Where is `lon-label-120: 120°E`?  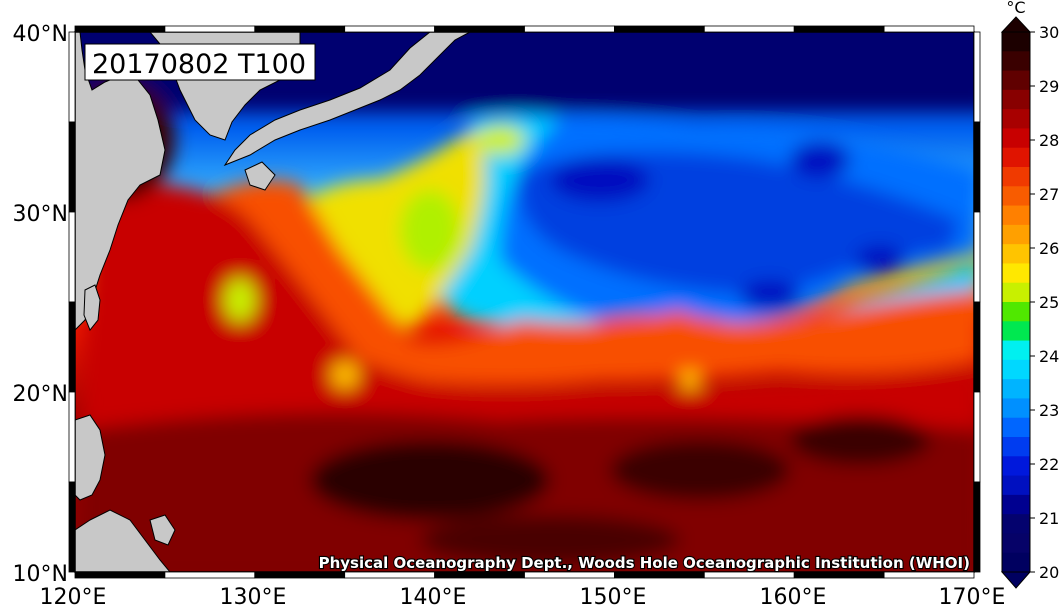
lon-label-120: 120°E is located at coordinates (73, 597).